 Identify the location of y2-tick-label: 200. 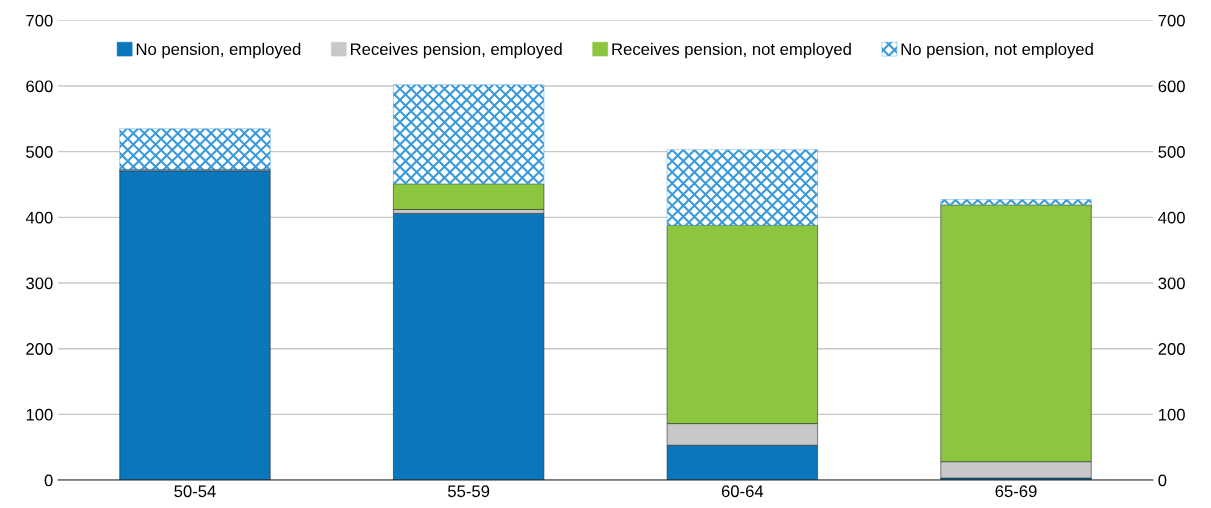
(1171, 349).